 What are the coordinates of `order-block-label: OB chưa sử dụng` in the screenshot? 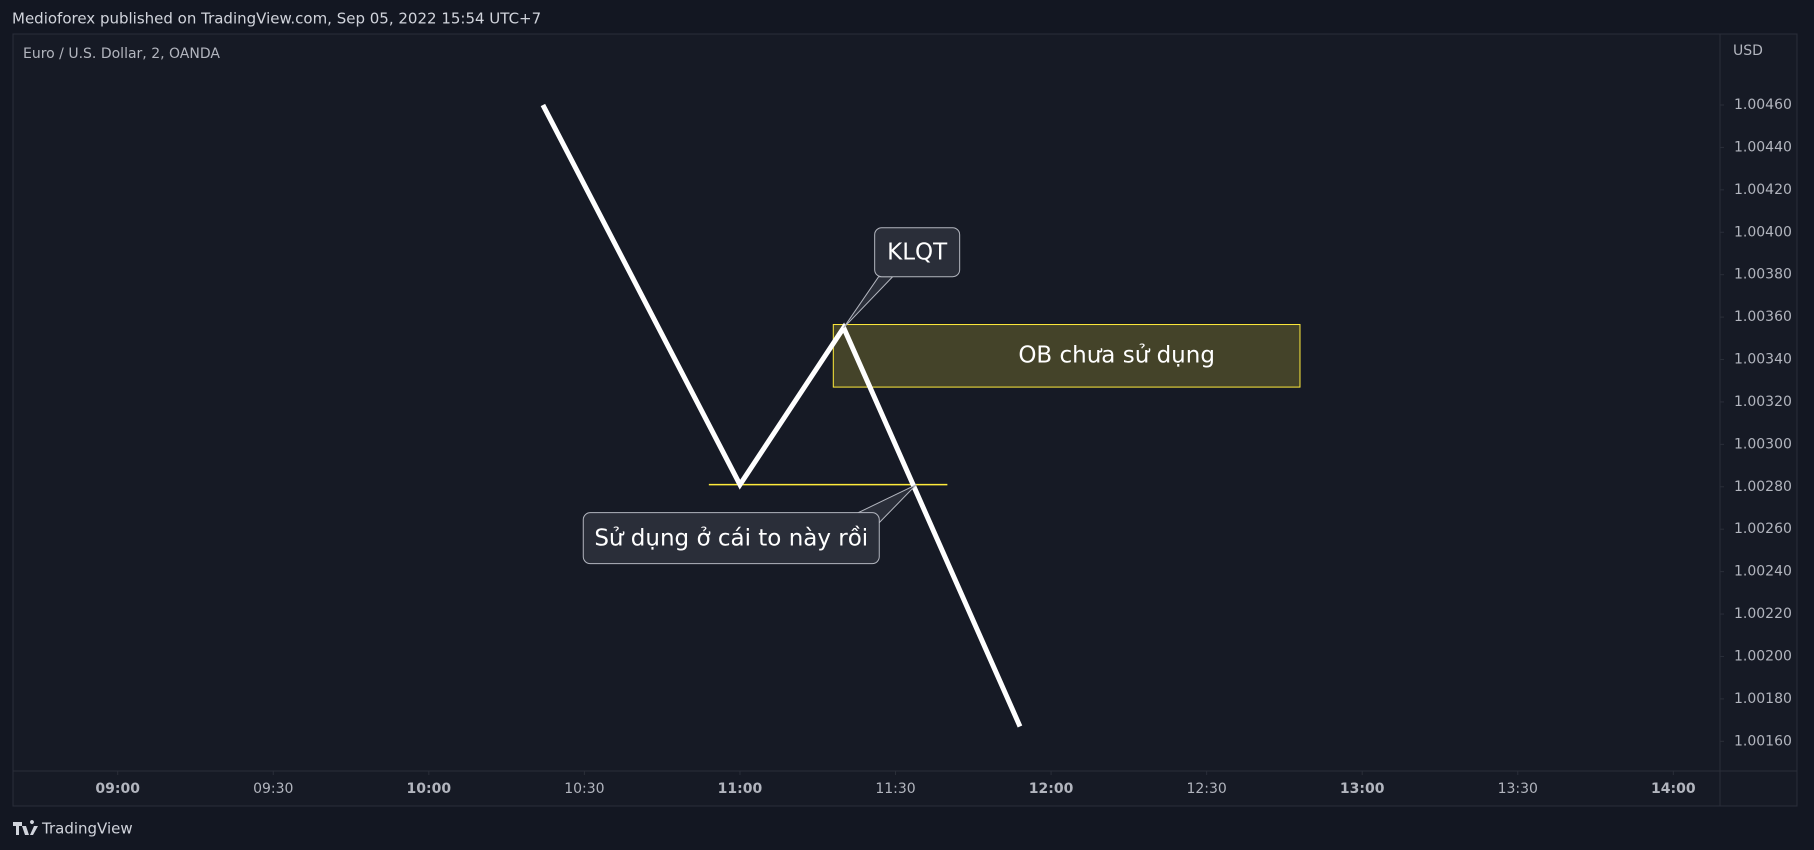 It's located at (1116, 355).